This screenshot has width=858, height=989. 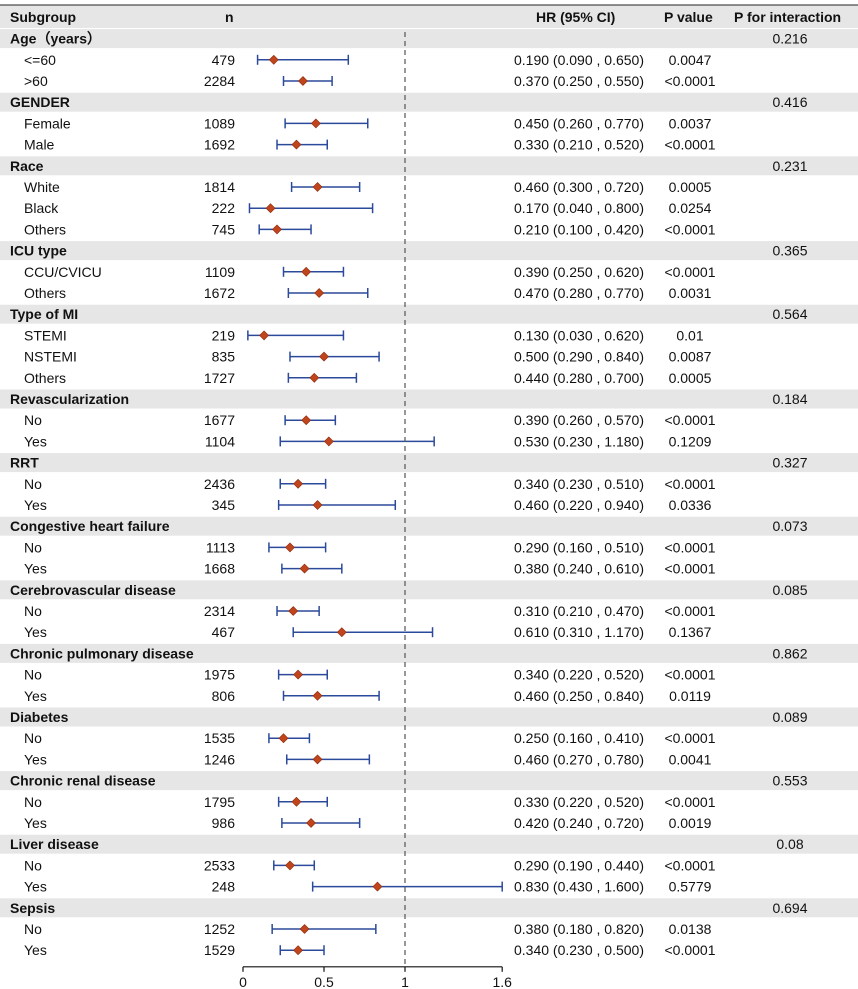 I want to click on sample-size: 835, so click(x=224, y=357).